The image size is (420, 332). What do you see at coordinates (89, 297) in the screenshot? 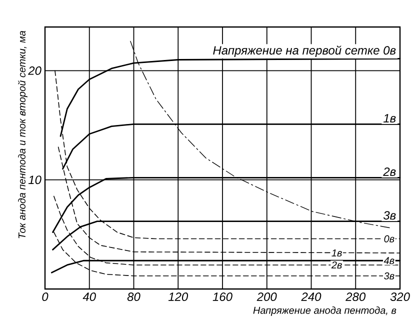
I see `x-tick-label: 40` at bounding box center [89, 297].